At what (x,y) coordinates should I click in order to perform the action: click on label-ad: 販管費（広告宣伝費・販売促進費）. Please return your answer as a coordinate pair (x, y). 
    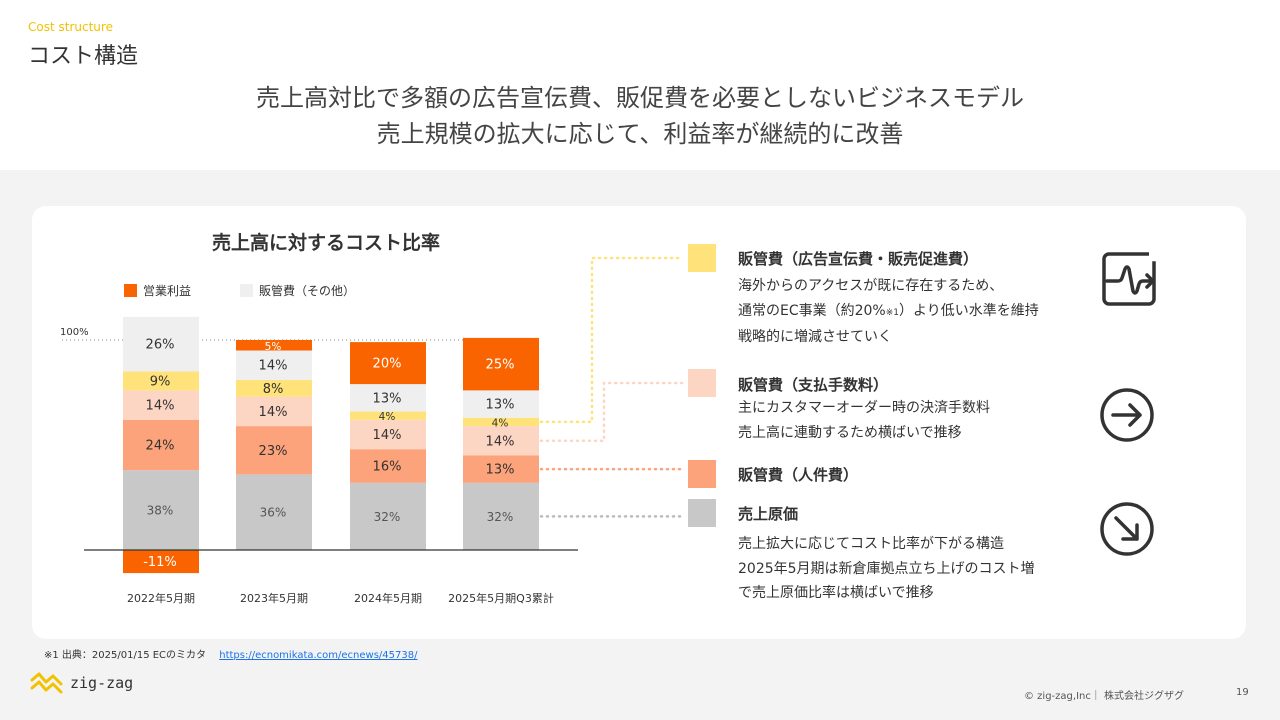
    Looking at the image, I should click on (858, 259).